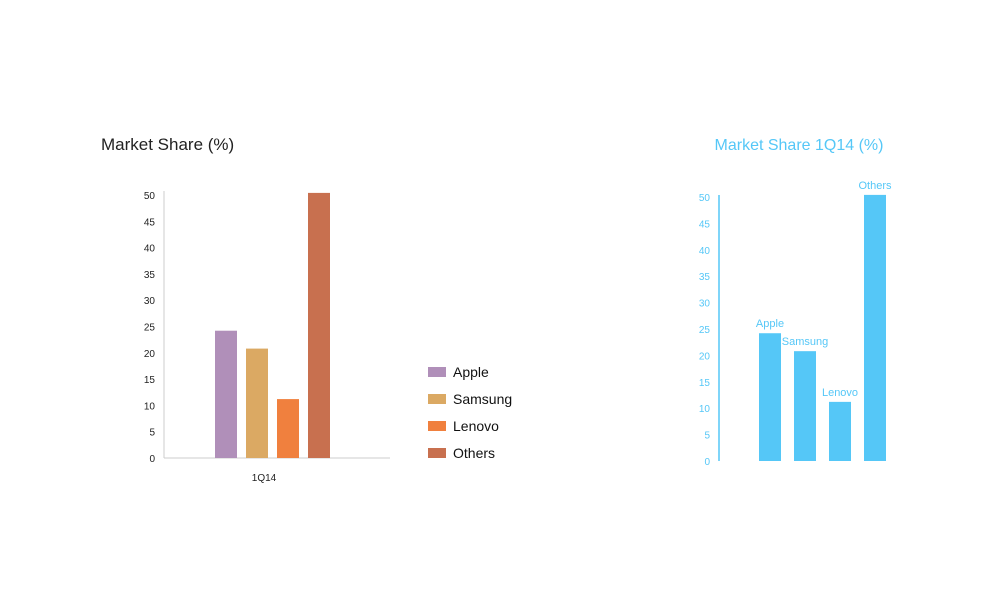 The height and width of the screenshot is (598, 1000). Describe the element at coordinates (470, 412) in the screenshot. I see `legend: Apple Samsung Lenovo Others` at that location.